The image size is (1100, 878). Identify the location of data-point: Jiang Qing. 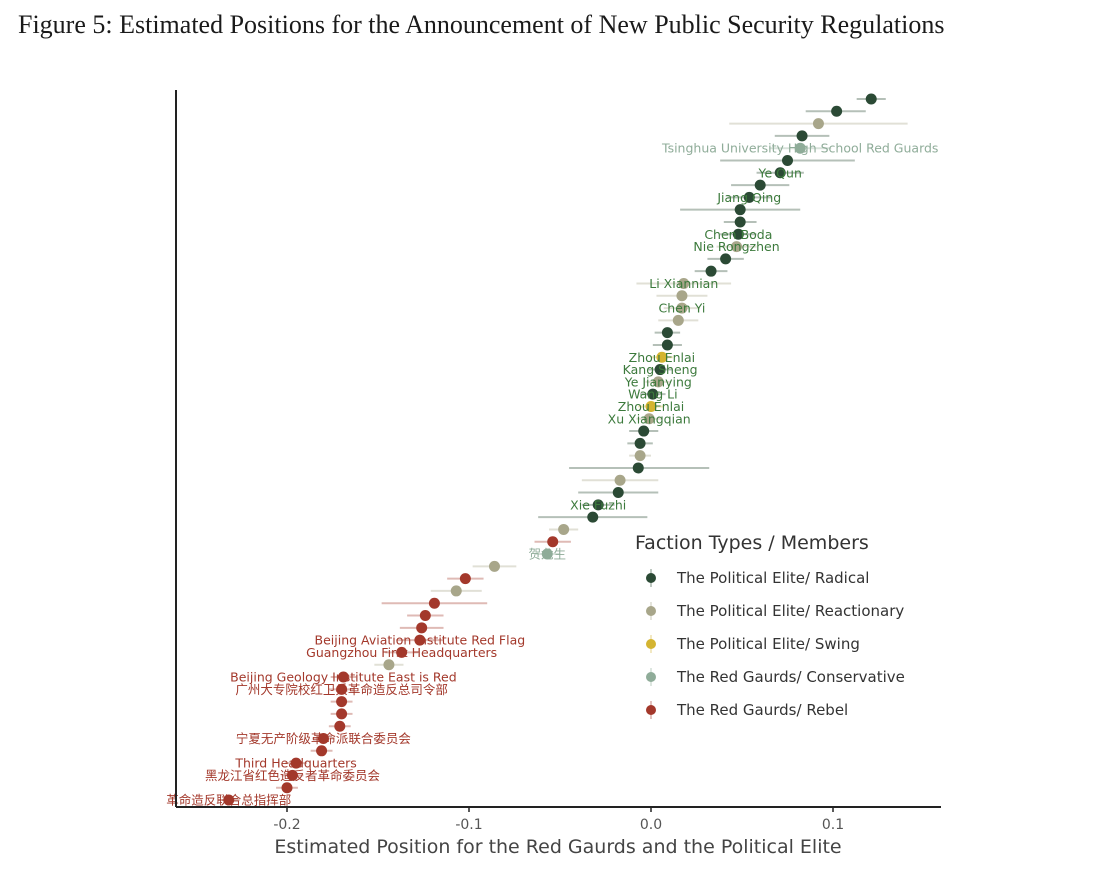
(748, 197).